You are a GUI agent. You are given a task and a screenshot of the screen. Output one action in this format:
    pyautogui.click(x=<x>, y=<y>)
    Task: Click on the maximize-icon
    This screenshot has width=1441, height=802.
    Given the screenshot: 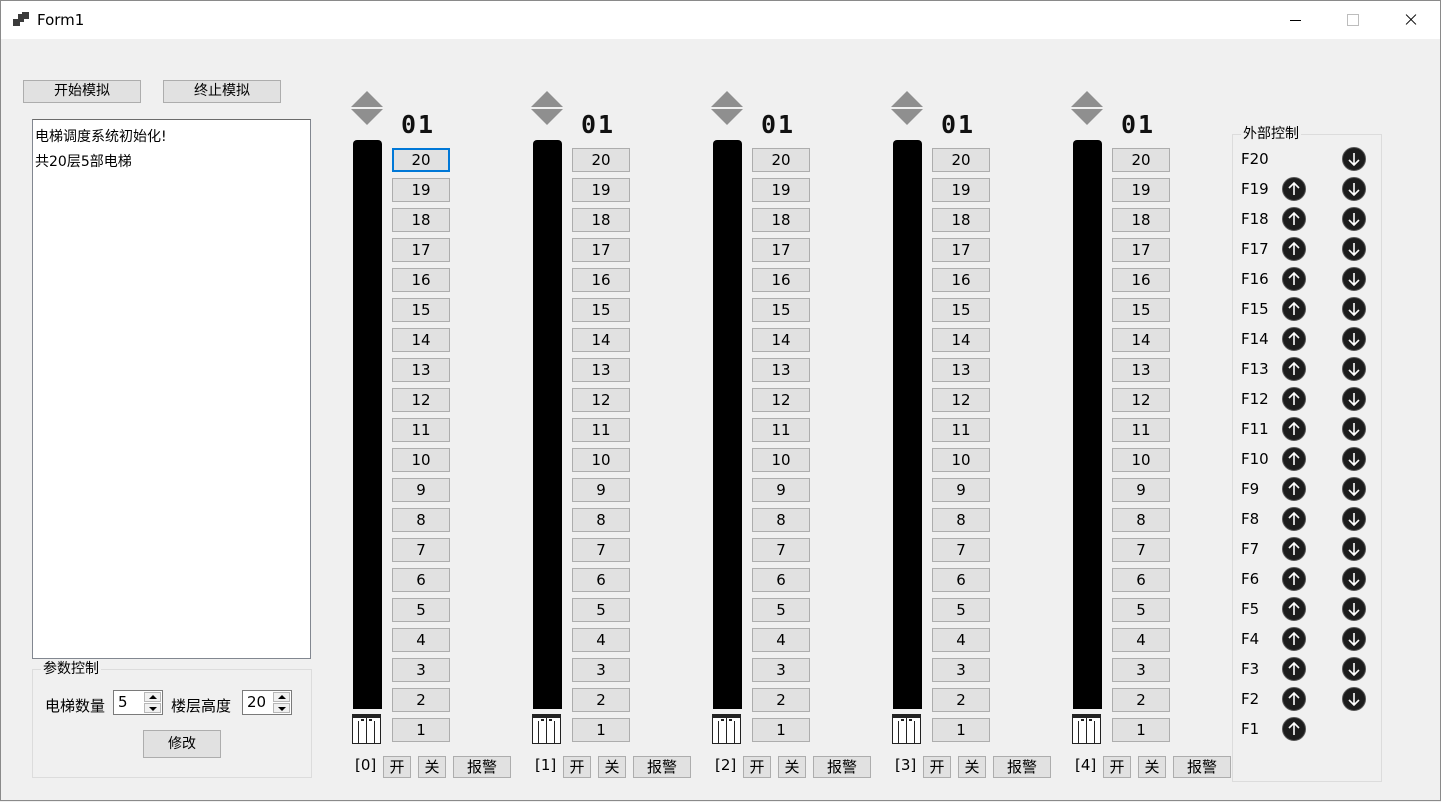 What is the action you would take?
    pyautogui.click(x=1353, y=20)
    